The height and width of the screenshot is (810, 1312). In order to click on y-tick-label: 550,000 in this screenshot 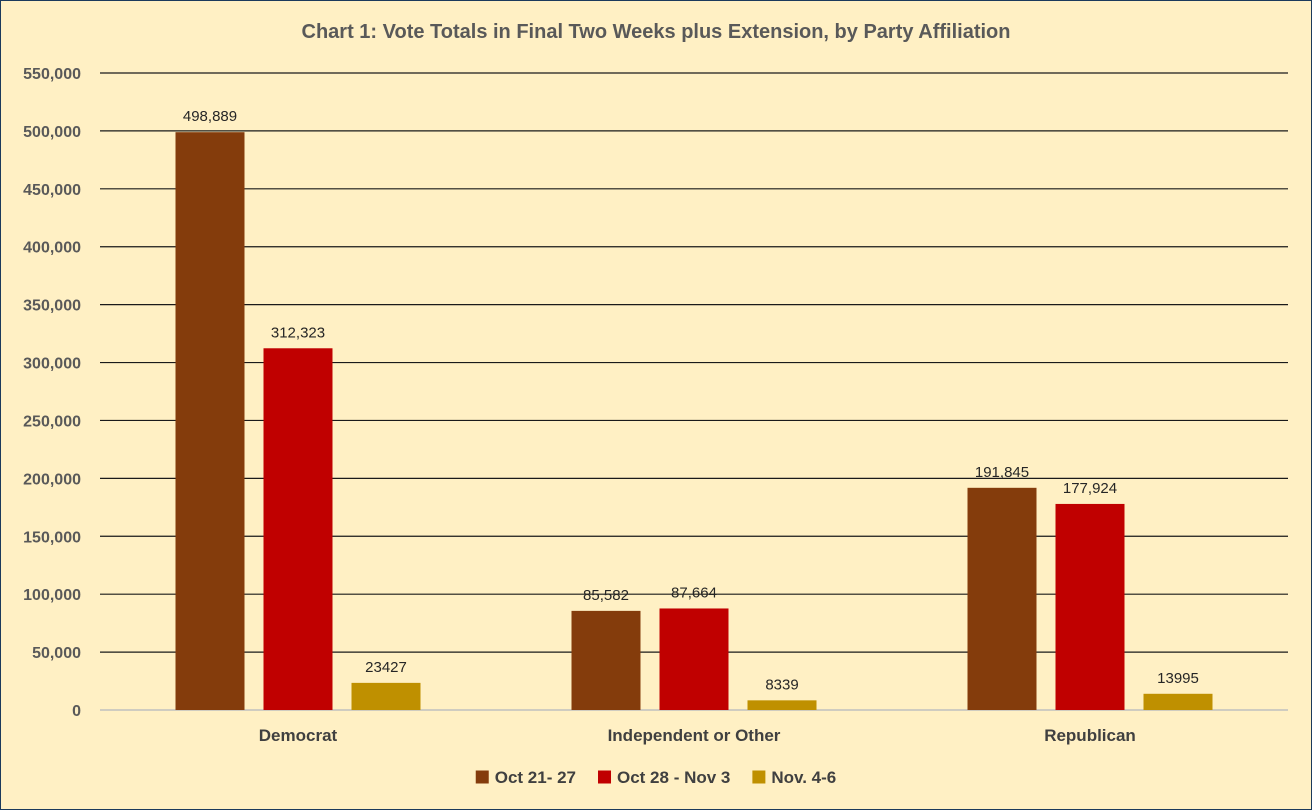, I will do `click(52, 74)`.